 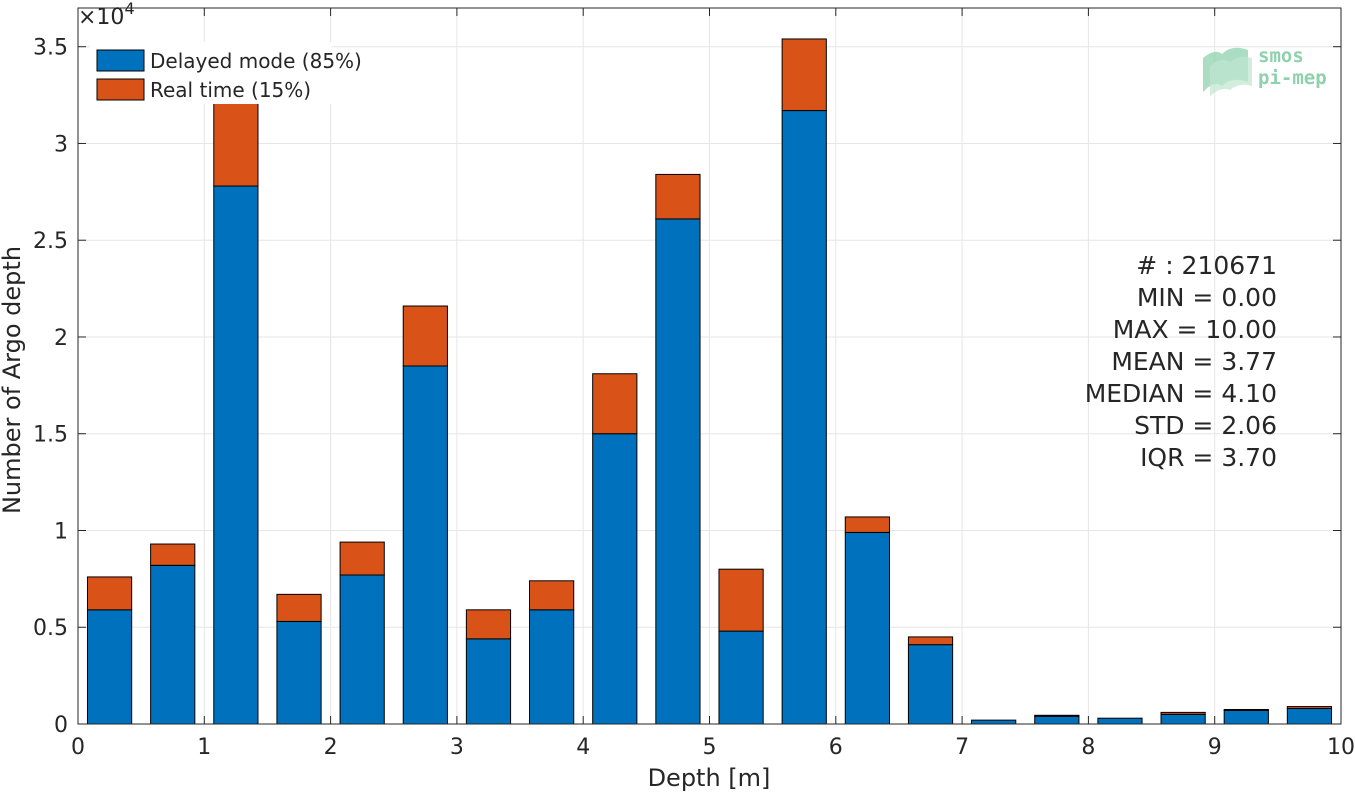 What do you see at coordinates (256, 61) in the screenshot?
I see `legend-entry: Delayed mode (85%)` at bounding box center [256, 61].